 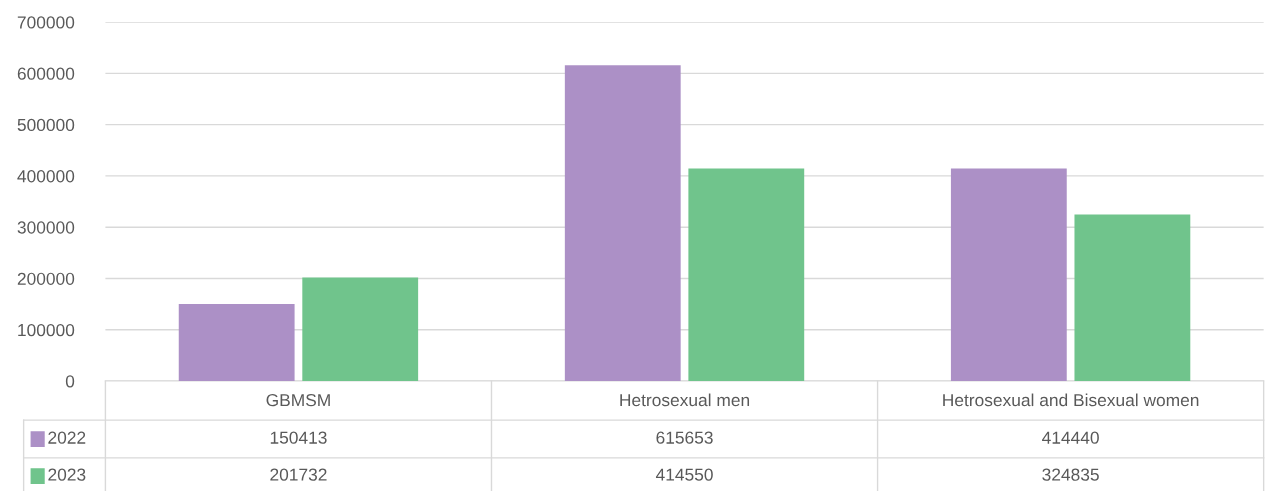 I want to click on x-tick-label: Hetrosexual men, so click(x=685, y=400).